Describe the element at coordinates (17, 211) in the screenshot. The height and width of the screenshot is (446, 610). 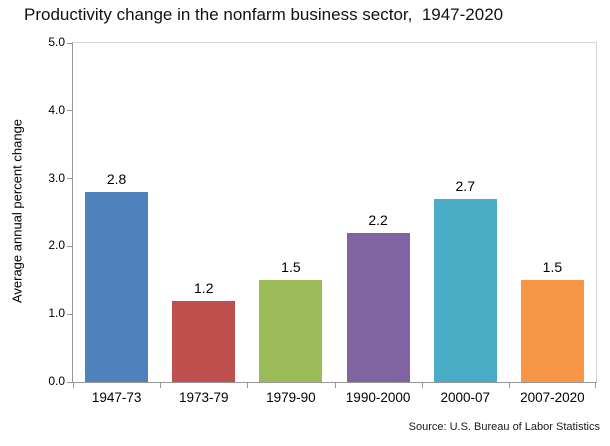
I see `y-axis-title-text: Average annual percent change` at that location.